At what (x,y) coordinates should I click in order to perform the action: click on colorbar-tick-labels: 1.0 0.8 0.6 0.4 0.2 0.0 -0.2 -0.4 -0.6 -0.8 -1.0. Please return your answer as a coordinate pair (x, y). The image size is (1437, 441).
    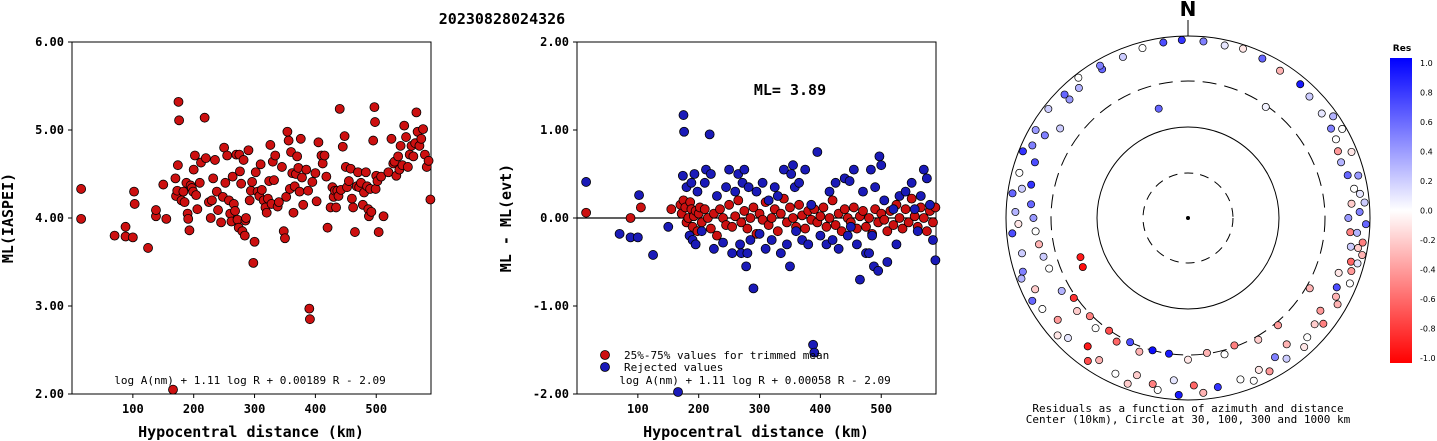
    Looking at the image, I should click on (1428, 211).